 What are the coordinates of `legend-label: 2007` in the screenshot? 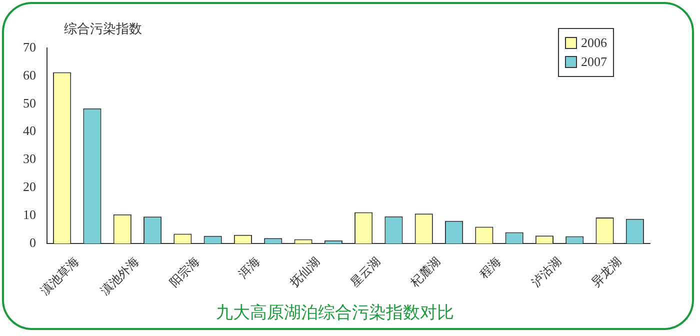 It's located at (594, 62).